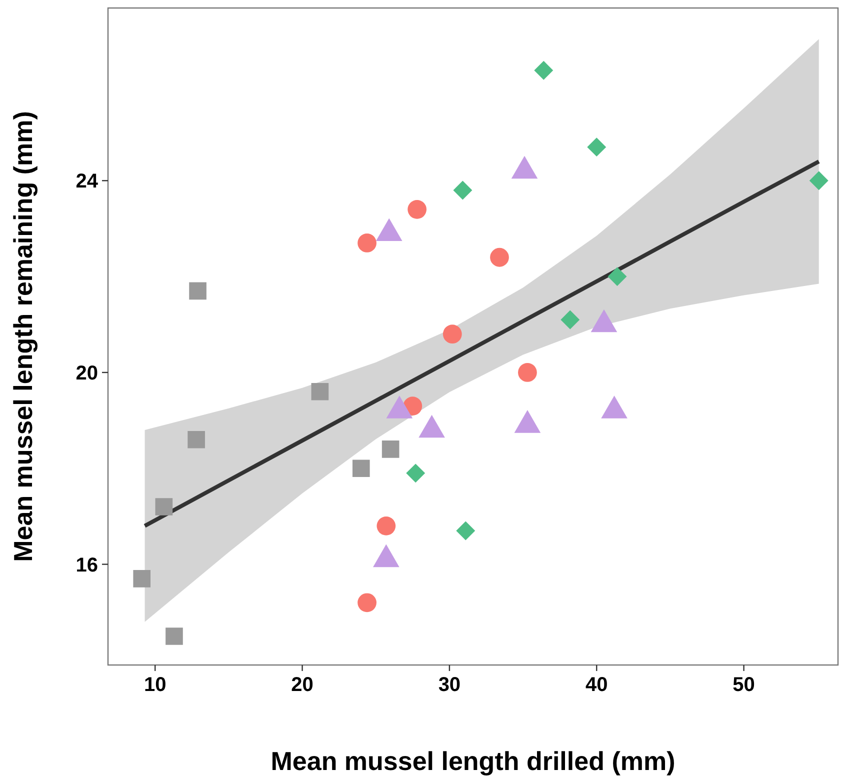 The height and width of the screenshot is (782, 841). I want to click on x-tick-label: 20, so click(302, 685).